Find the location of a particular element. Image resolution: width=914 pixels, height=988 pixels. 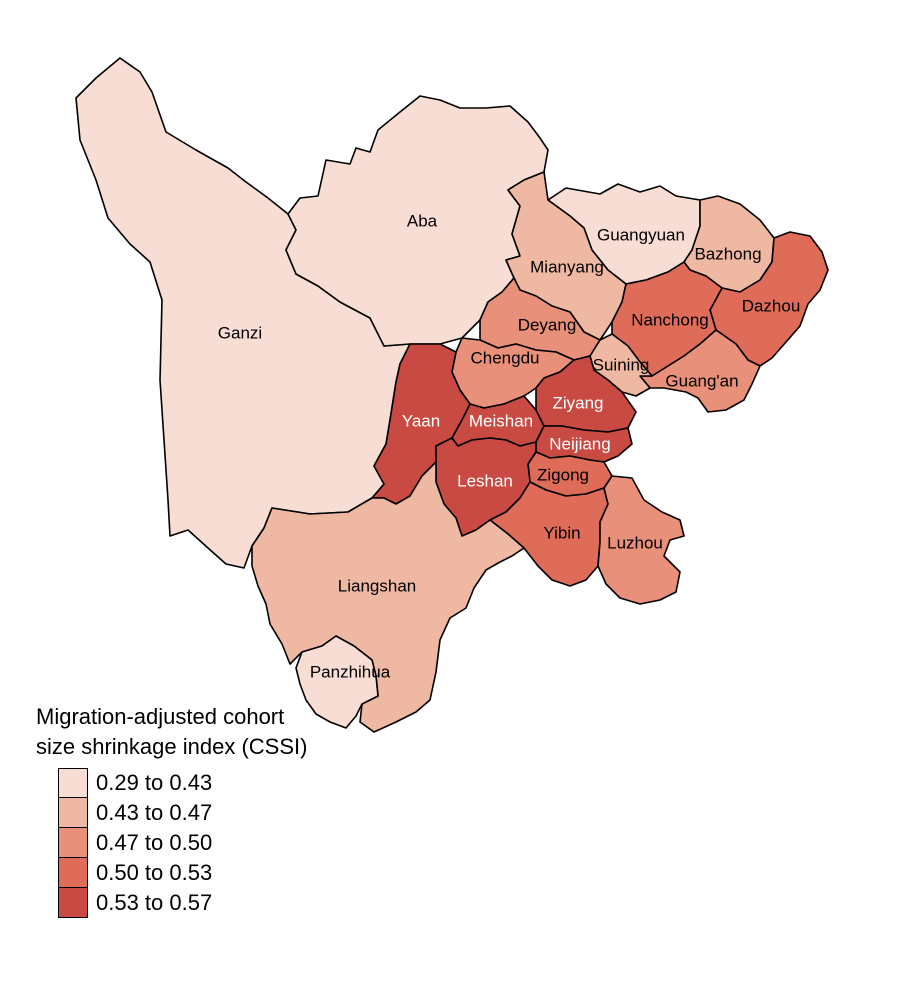

region-luzhou is located at coordinates (641, 540).